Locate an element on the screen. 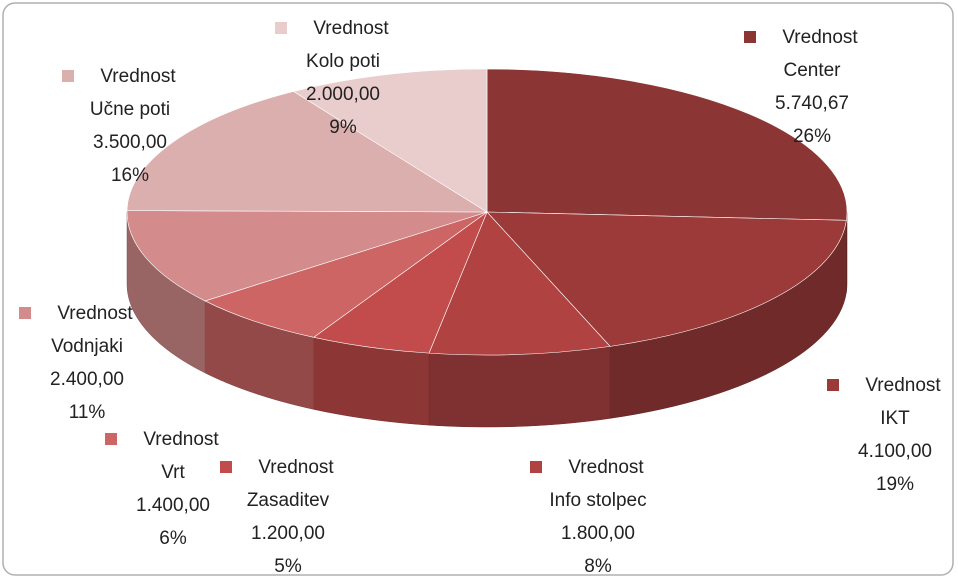 Image resolution: width=958 pixels, height=585 pixels. label-value: 1.800,00 is located at coordinates (598, 533).